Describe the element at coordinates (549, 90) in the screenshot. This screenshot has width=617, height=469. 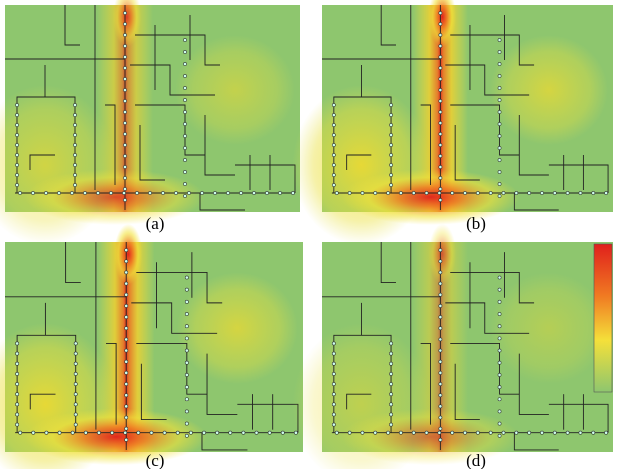
I see `warm-zone` at that location.